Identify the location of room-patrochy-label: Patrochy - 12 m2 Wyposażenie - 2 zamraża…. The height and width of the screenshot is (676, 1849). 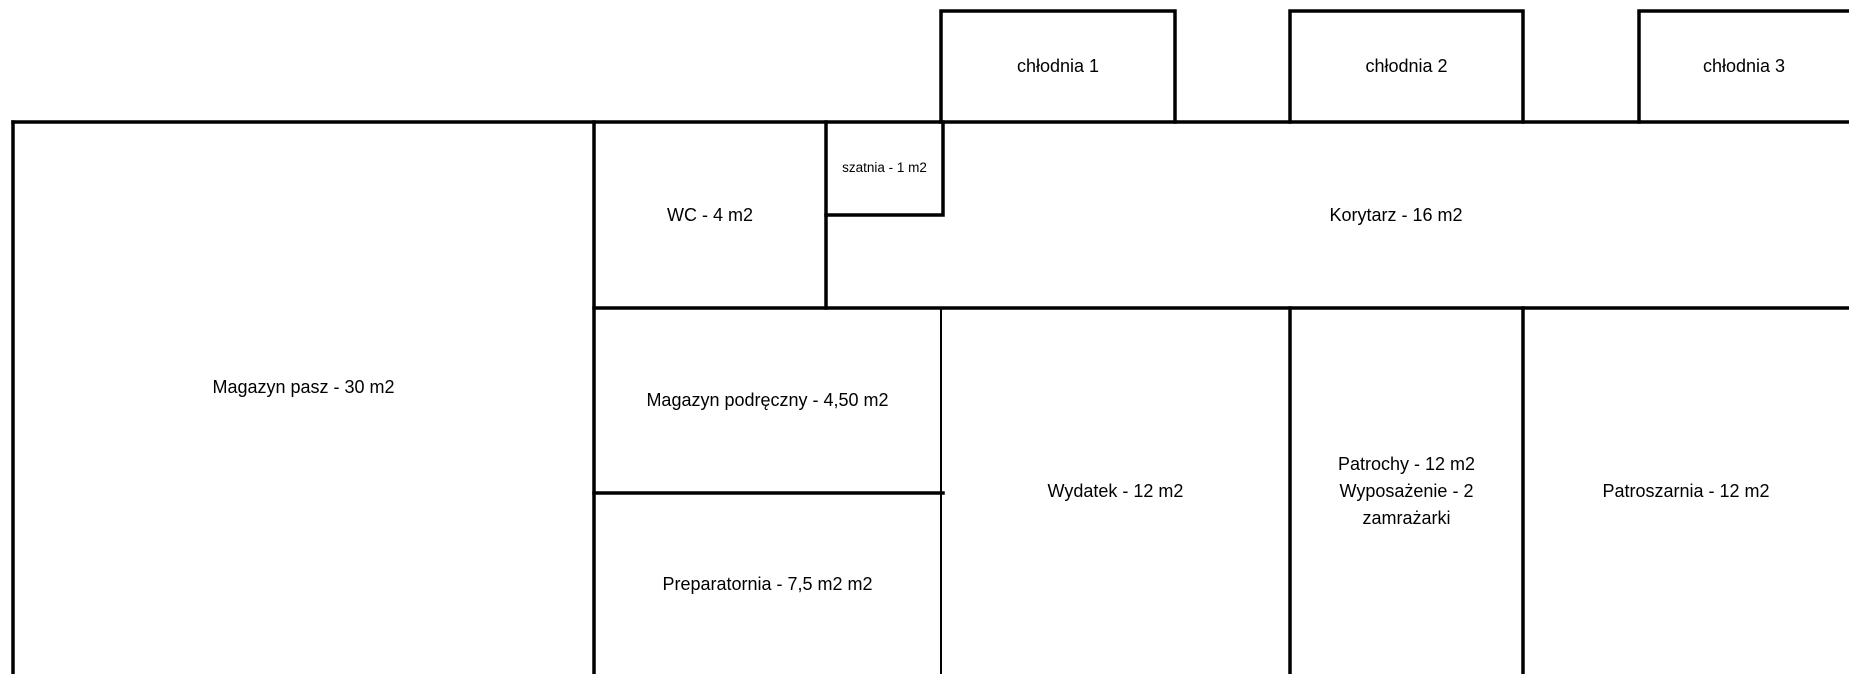
(1406, 491).